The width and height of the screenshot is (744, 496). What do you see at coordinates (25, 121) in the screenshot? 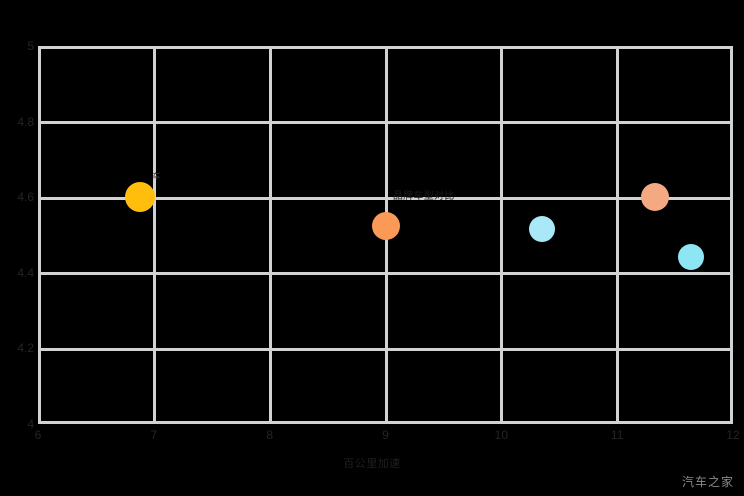
I see `y-axis-tick-label: 4.8` at bounding box center [25, 121].